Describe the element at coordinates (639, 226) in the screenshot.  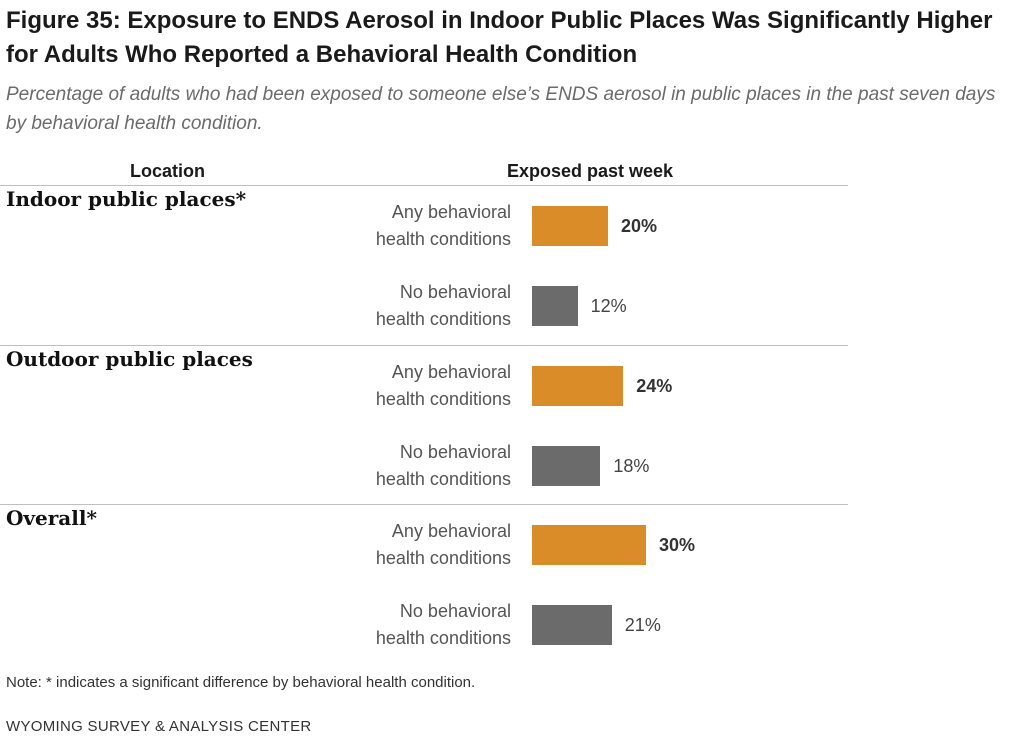
I see `value-label: 20%` at that location.